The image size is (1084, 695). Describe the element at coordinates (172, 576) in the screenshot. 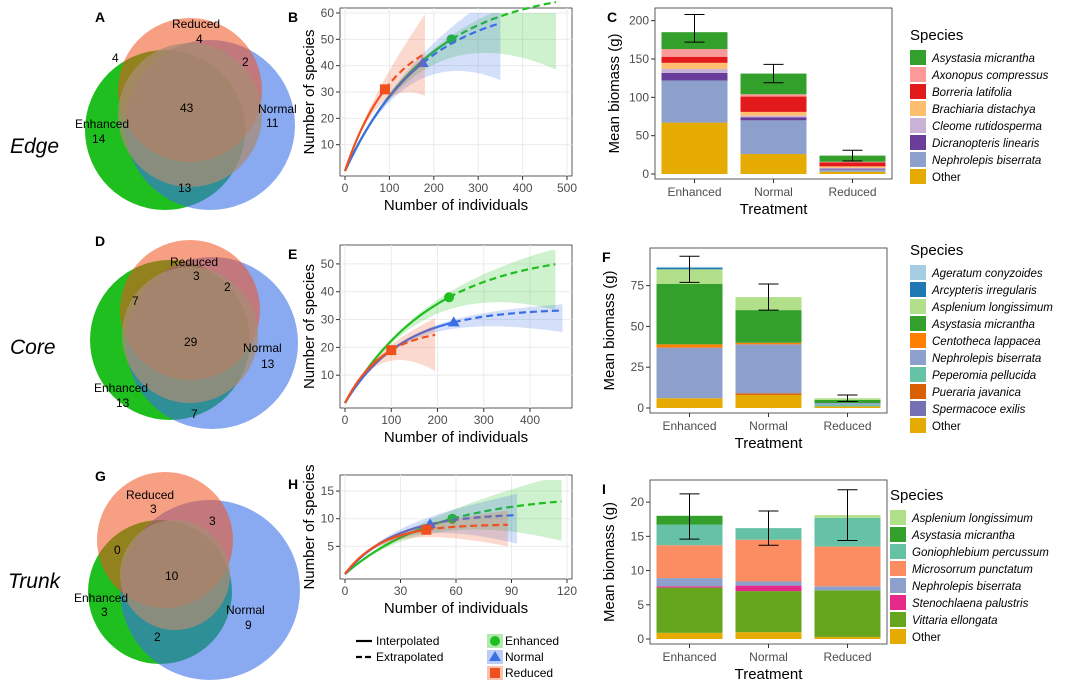

I see `venn-count-all: 10` at that location.